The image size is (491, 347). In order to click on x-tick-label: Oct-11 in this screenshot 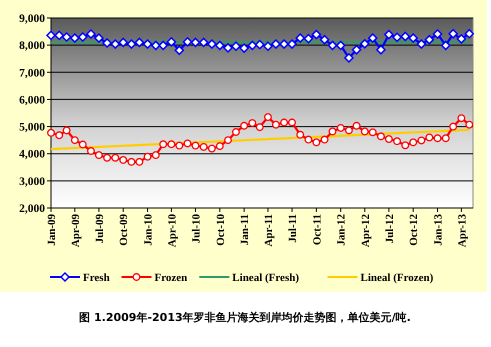, I will do `click(317, 230)`.